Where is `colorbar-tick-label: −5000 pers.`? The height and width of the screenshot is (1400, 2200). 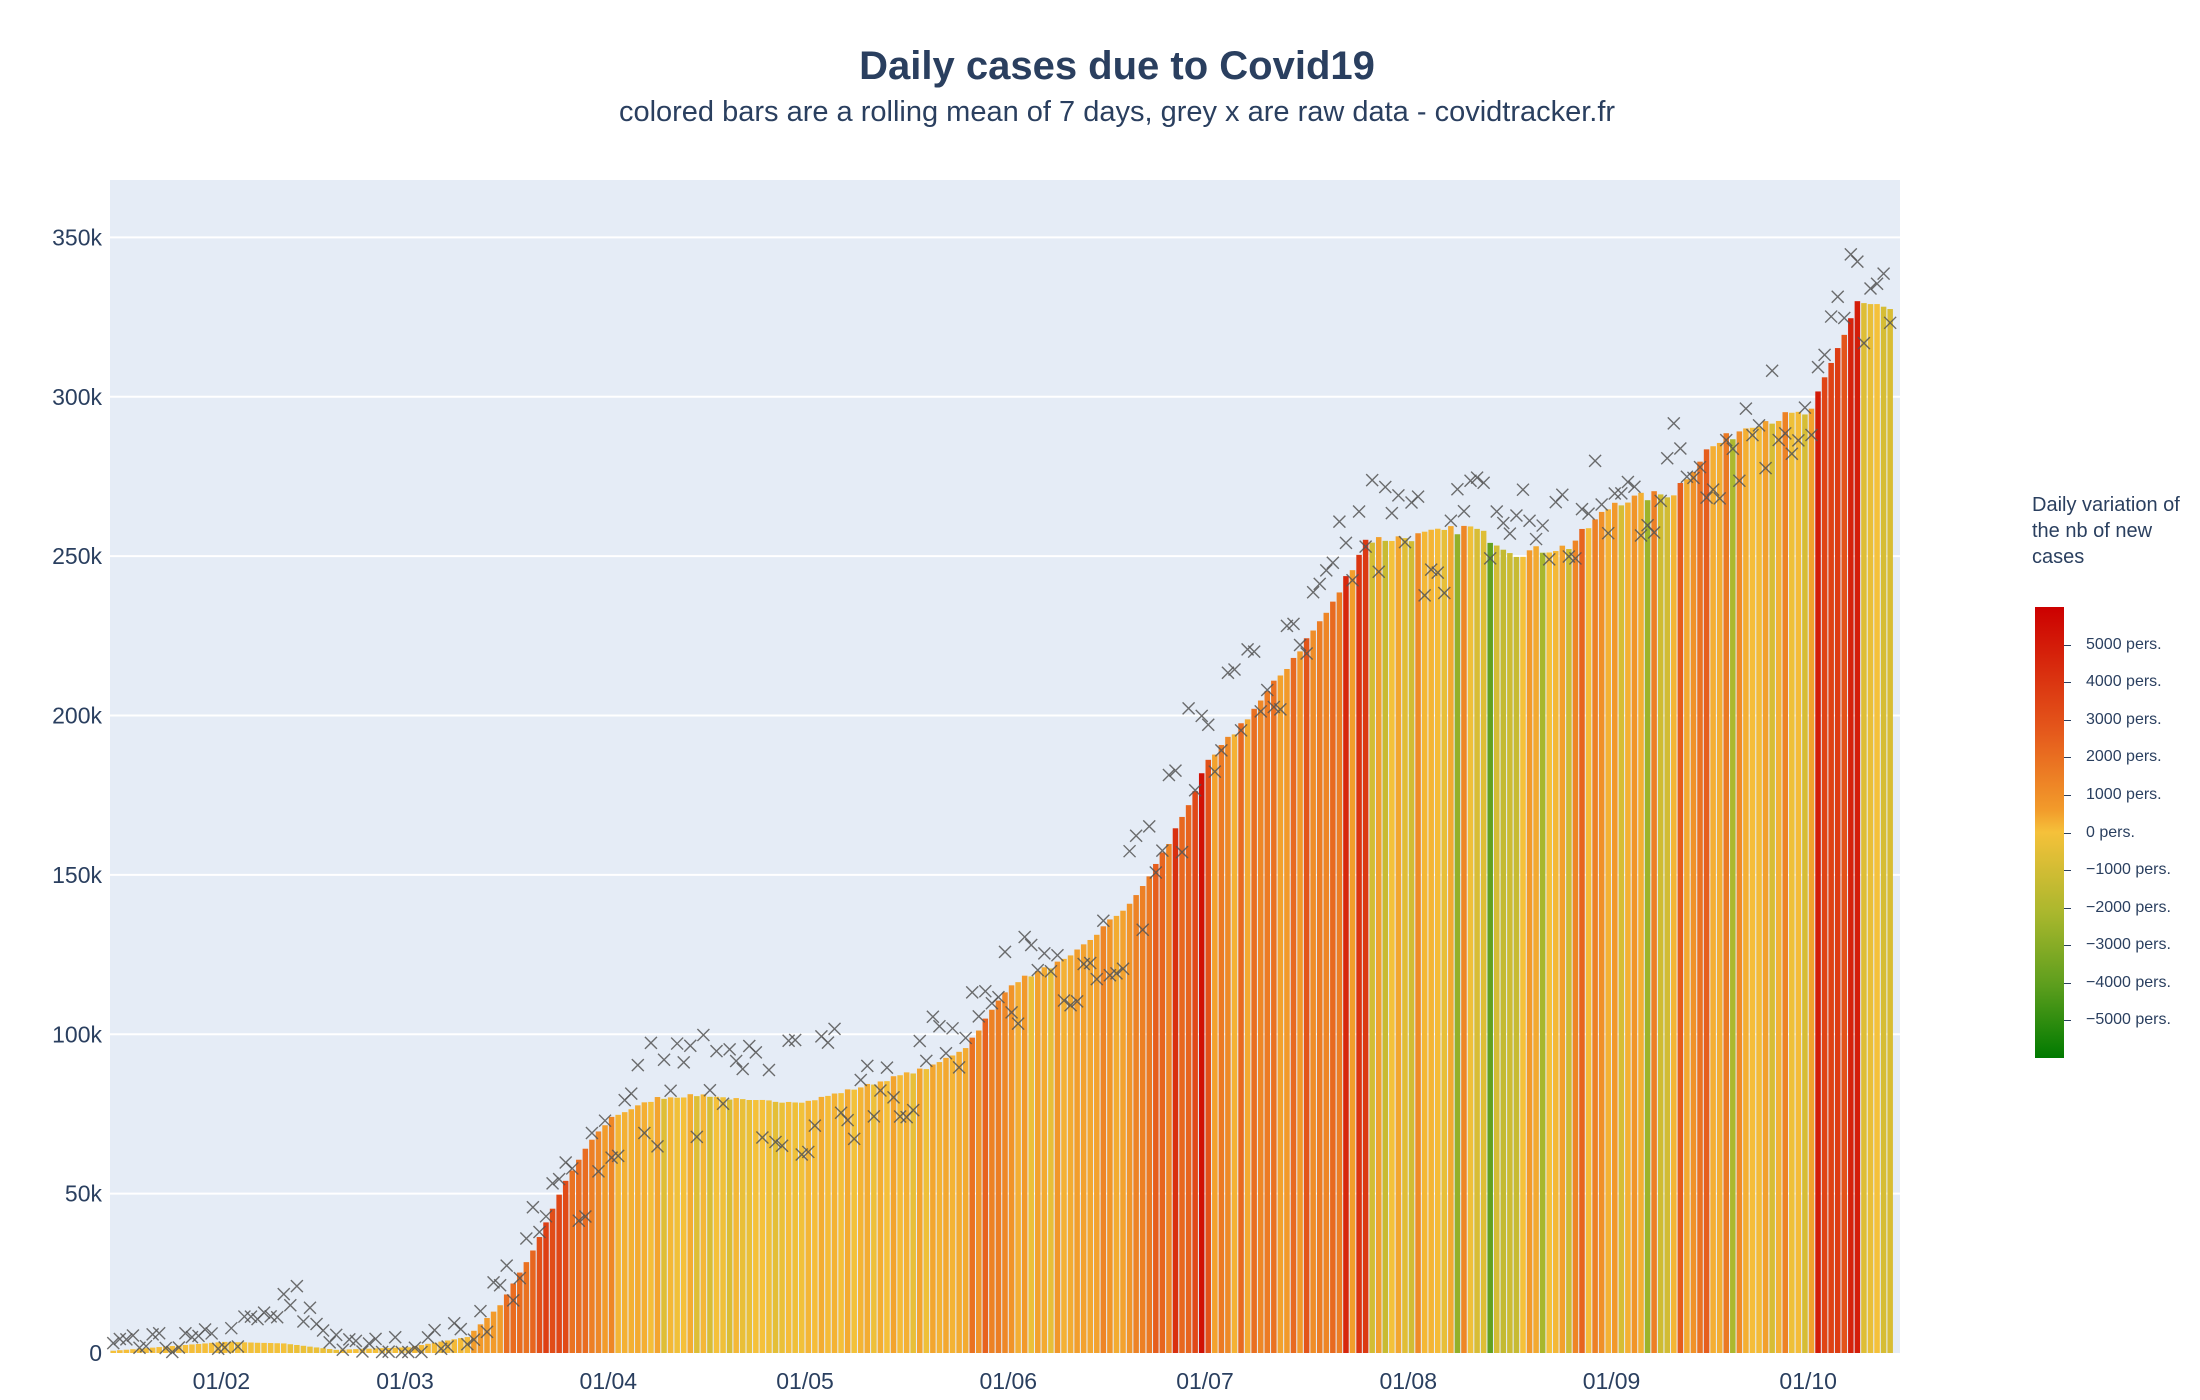 colorbar-tick-label: −5000 pers. is located at coordinates (2128, 1020).